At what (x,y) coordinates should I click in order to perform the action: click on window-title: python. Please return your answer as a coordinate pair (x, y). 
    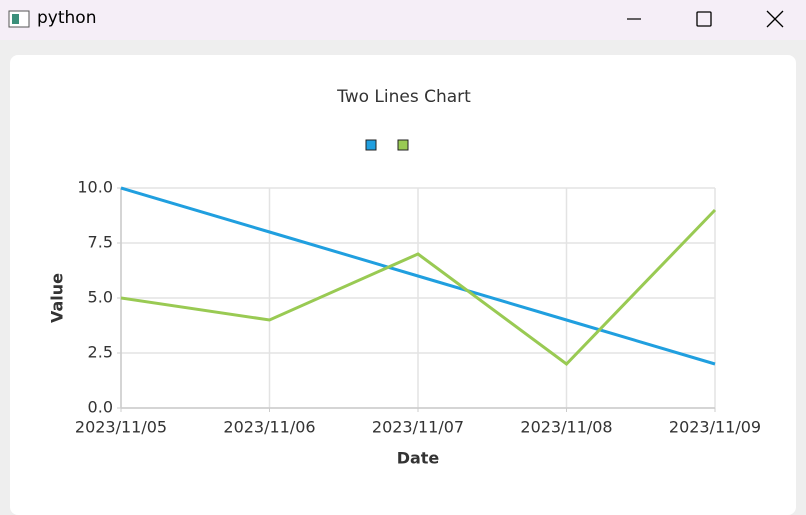
    Looking at the image, I should click on (67, 18).